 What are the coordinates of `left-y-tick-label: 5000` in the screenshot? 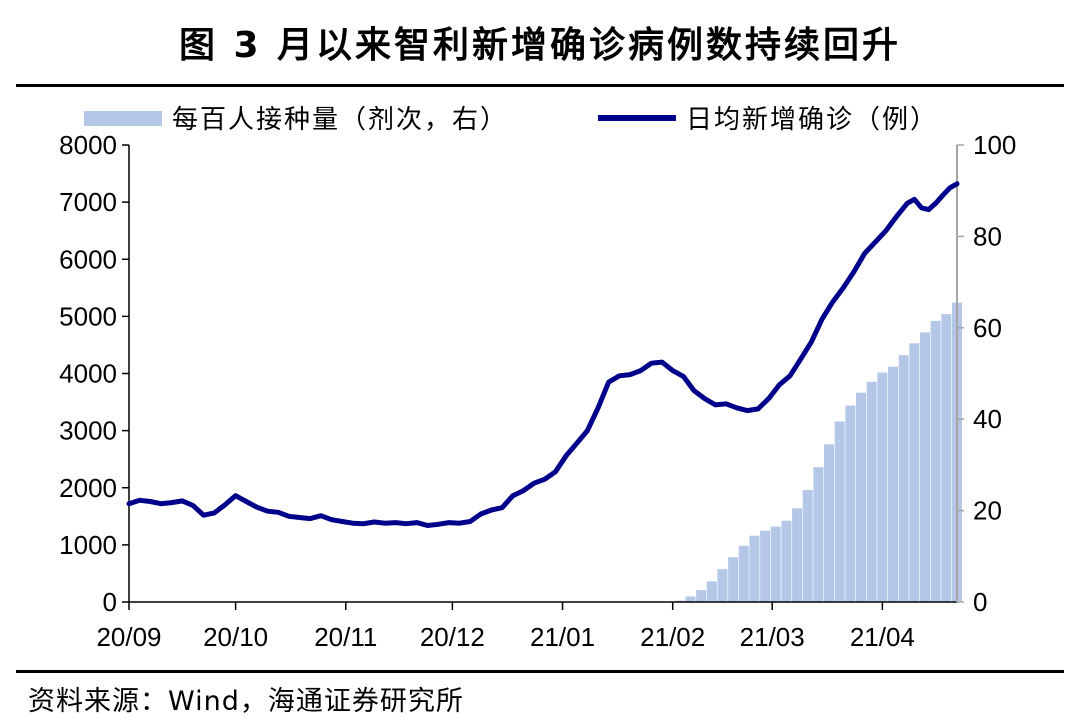 It's located at (88, 316).